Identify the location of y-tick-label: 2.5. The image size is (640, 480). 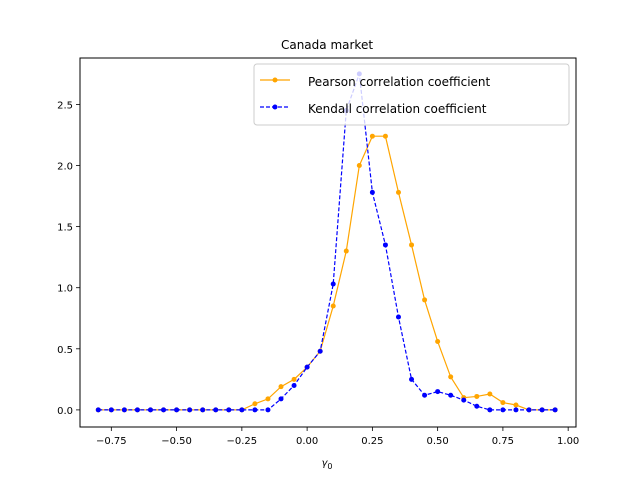
(65, 105).